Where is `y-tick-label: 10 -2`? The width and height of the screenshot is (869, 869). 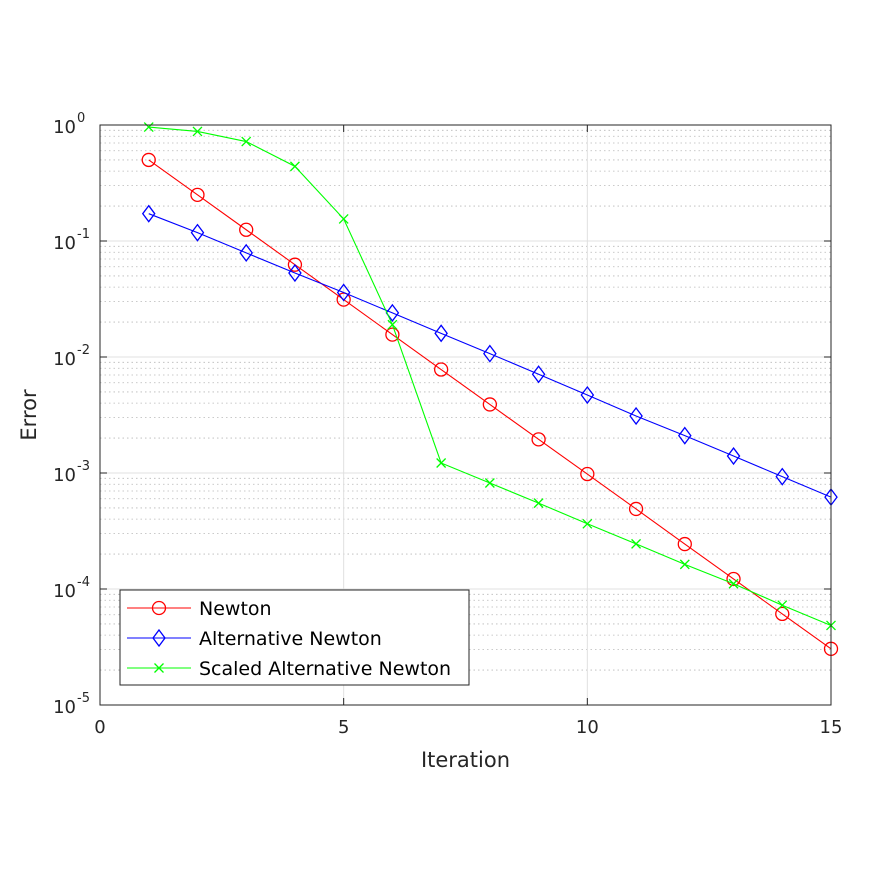 y-tick-label: 10 -2 is located at coordinates (71, 356).